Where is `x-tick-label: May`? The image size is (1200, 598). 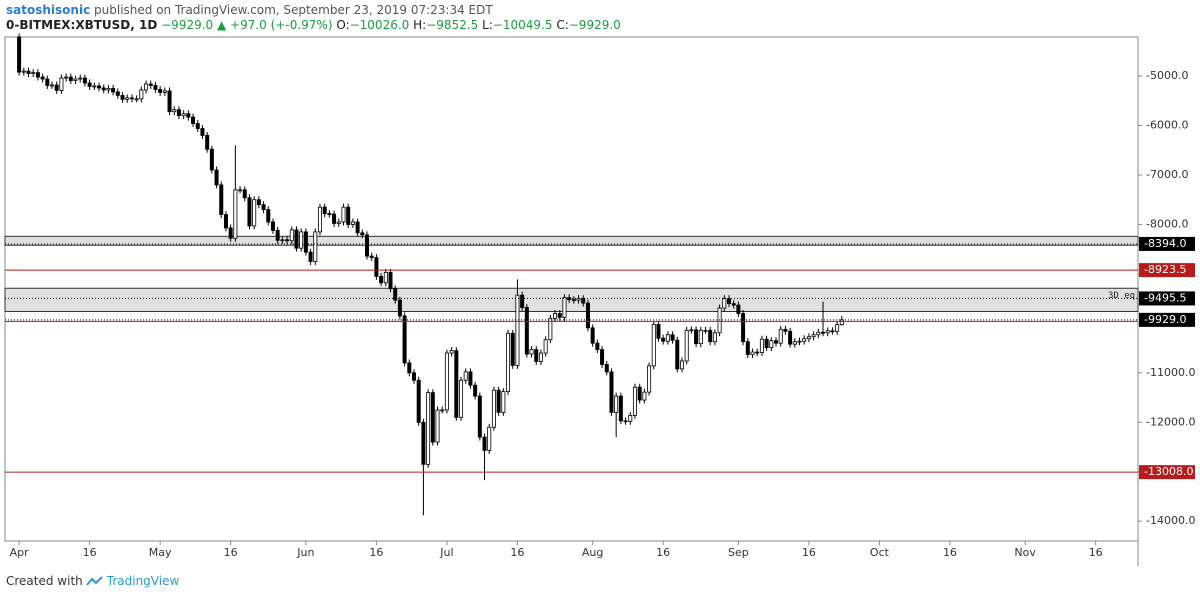
x-tick-label: May is located at coordinates (160, 552).